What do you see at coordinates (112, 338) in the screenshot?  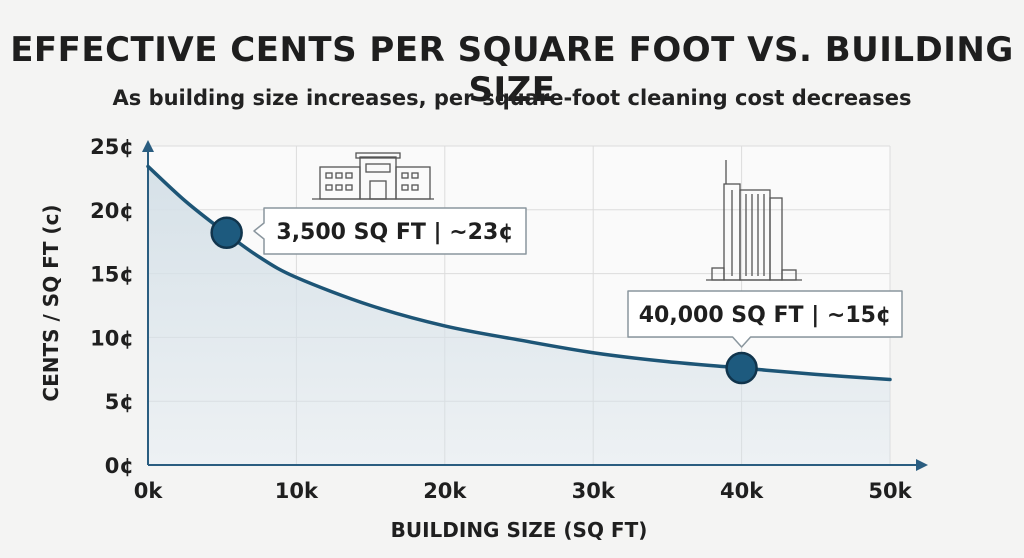 I see `y-tick-label: 10¢` at bounding box center [112, 338].